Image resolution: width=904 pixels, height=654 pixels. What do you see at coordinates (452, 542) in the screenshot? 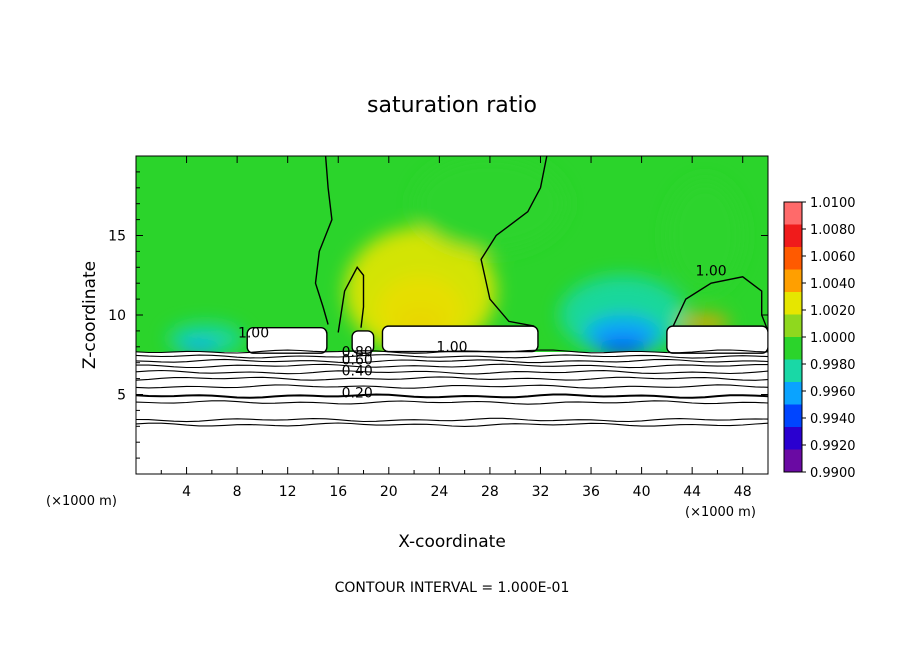
I see `x-axis-label: X-coordinate` at bounding box center [452, 542].